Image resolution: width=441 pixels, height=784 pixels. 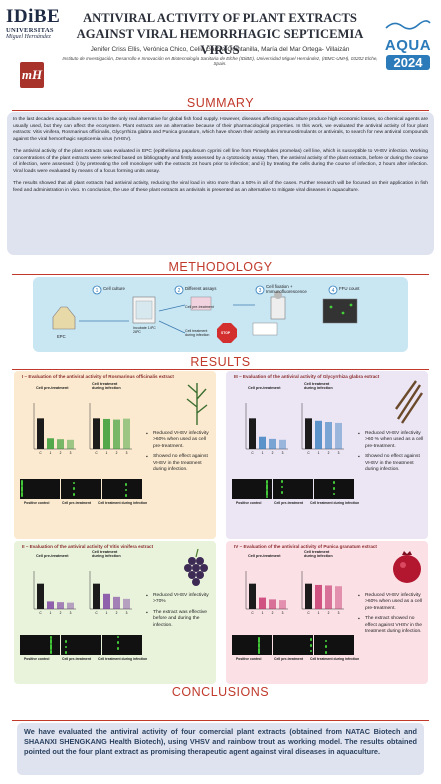 I want to click on conclusions-divider, so click(x=220, y=720).